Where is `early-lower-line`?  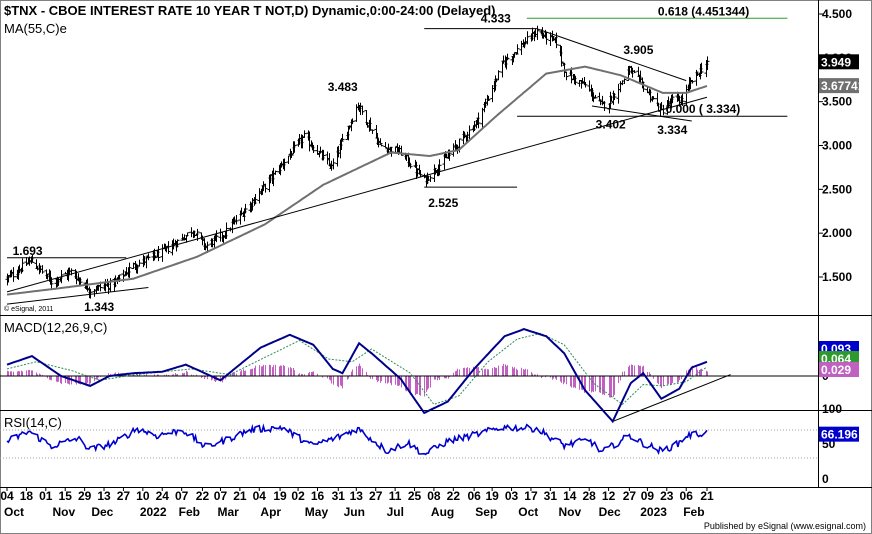
early-lower-line is located at coordinates (77, 296).